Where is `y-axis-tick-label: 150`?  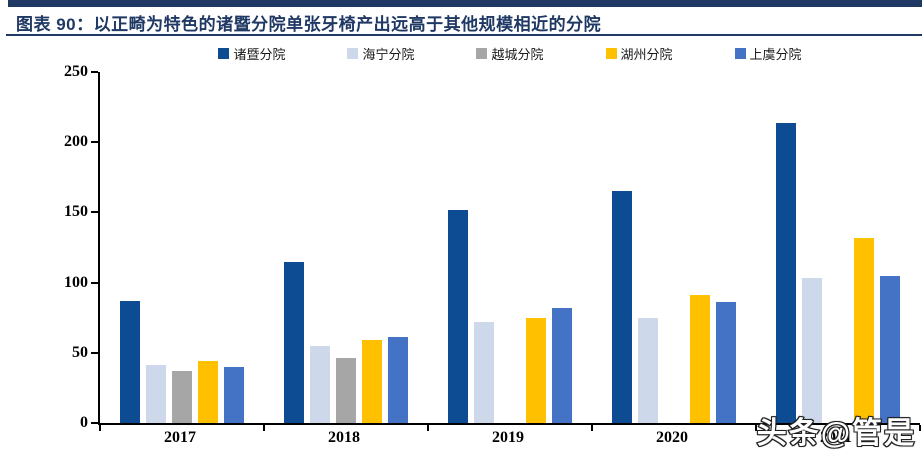 y-axis-tick-label: 150 is located at coordinates (76, 212).